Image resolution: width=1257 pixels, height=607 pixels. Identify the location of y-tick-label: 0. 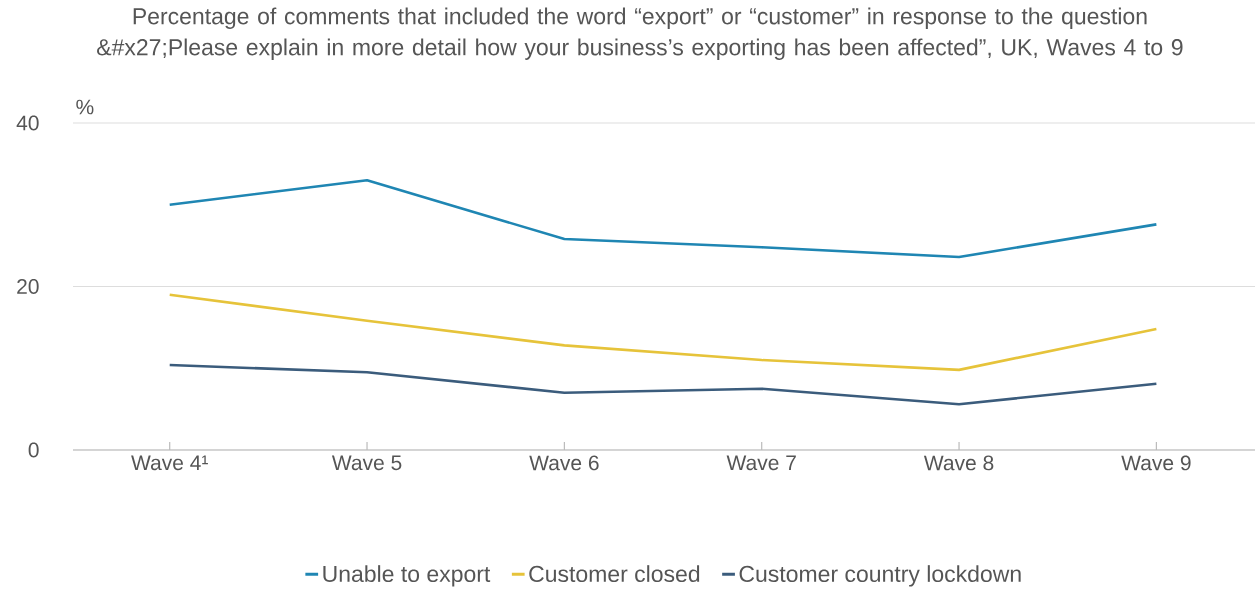
(33, 450).